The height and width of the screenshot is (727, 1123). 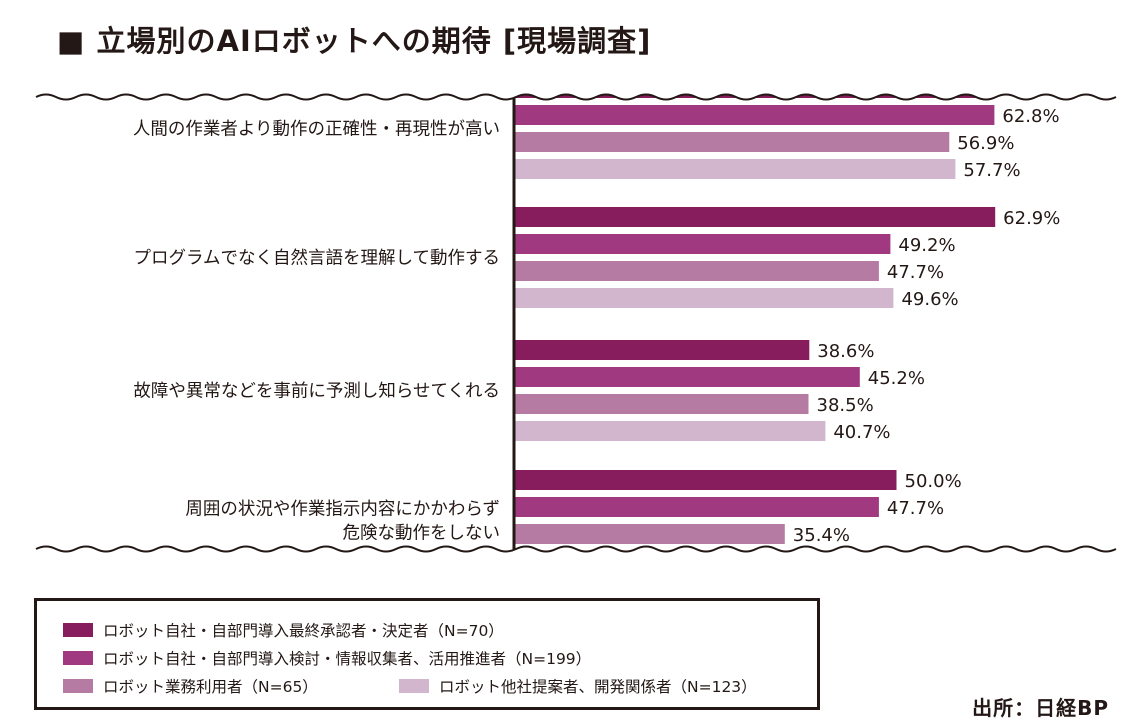 What do you see at coordinates (303, 631) in the screenshot?
I see `legend-label-1: ロボット自社・自部門導入最終承認者・決定者（N=70）` at bounding box center [303, 631].